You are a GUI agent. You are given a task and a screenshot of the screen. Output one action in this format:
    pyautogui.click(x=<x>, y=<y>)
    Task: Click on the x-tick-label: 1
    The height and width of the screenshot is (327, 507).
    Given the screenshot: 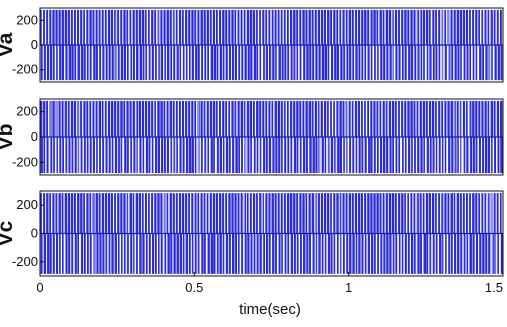 What is the action you would take?
    pyautogui.click(x=348, y=287)
    